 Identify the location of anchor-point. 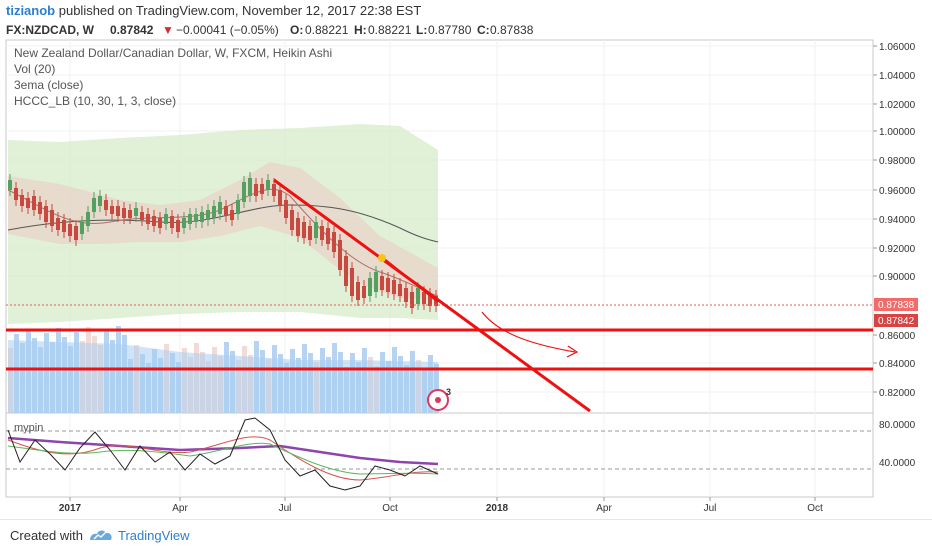
(382, 258).